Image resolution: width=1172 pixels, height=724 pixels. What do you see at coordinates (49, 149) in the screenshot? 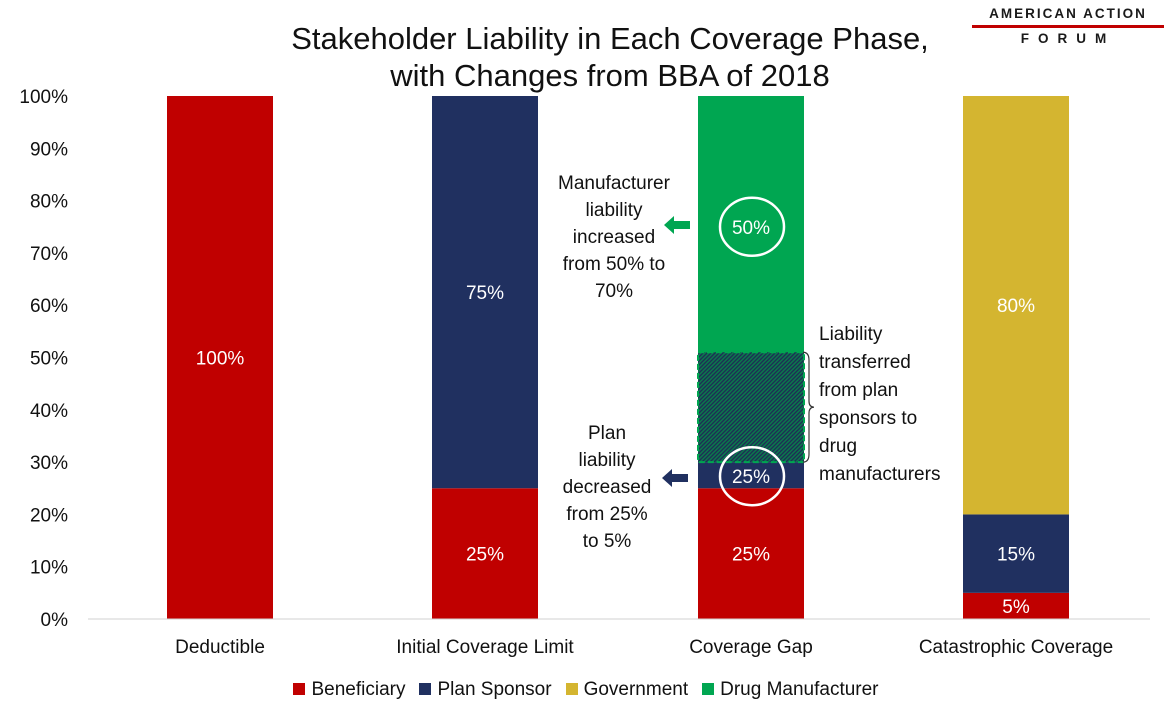
I see `y-tick-label: 90%` at bounding box center [49, 149].